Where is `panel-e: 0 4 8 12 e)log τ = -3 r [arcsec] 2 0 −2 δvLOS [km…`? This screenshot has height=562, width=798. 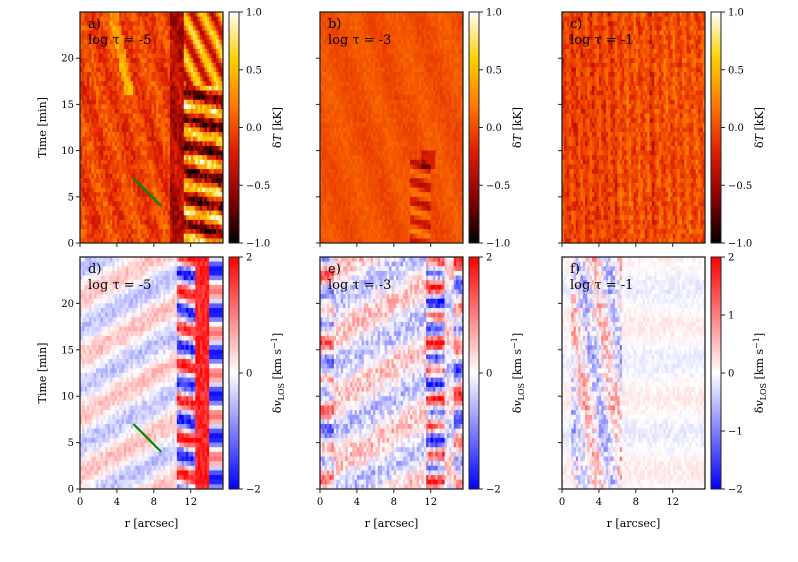
panel-e: 0 4 8 12 e)log τ = -3 r [arcsec] 2 0 −2 δvLOS [km… is located at coordinates (421, 391).